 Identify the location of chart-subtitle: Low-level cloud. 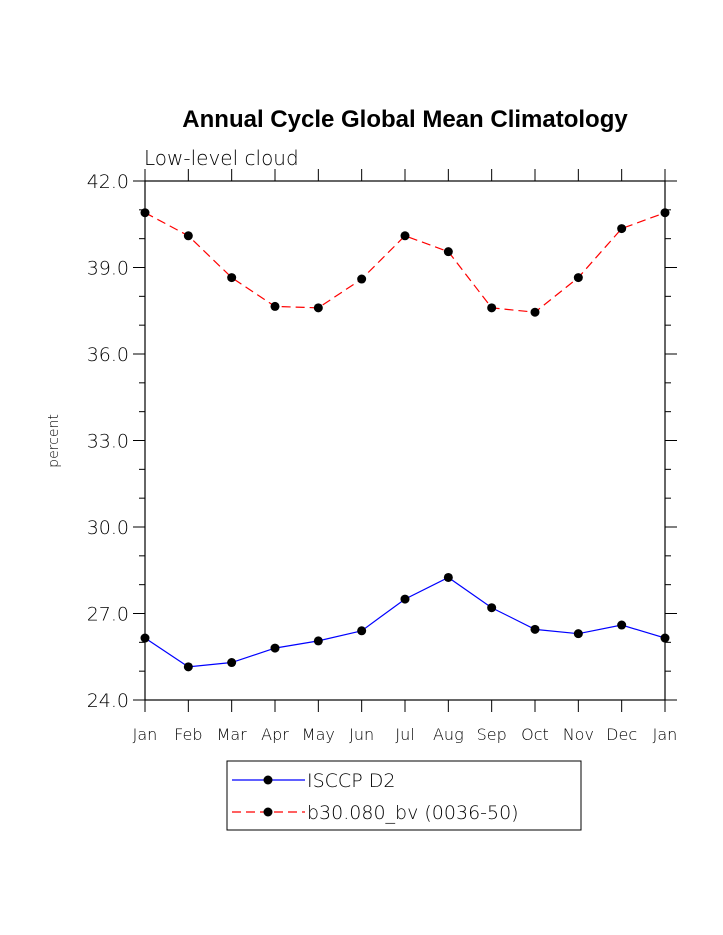
(221, 158).